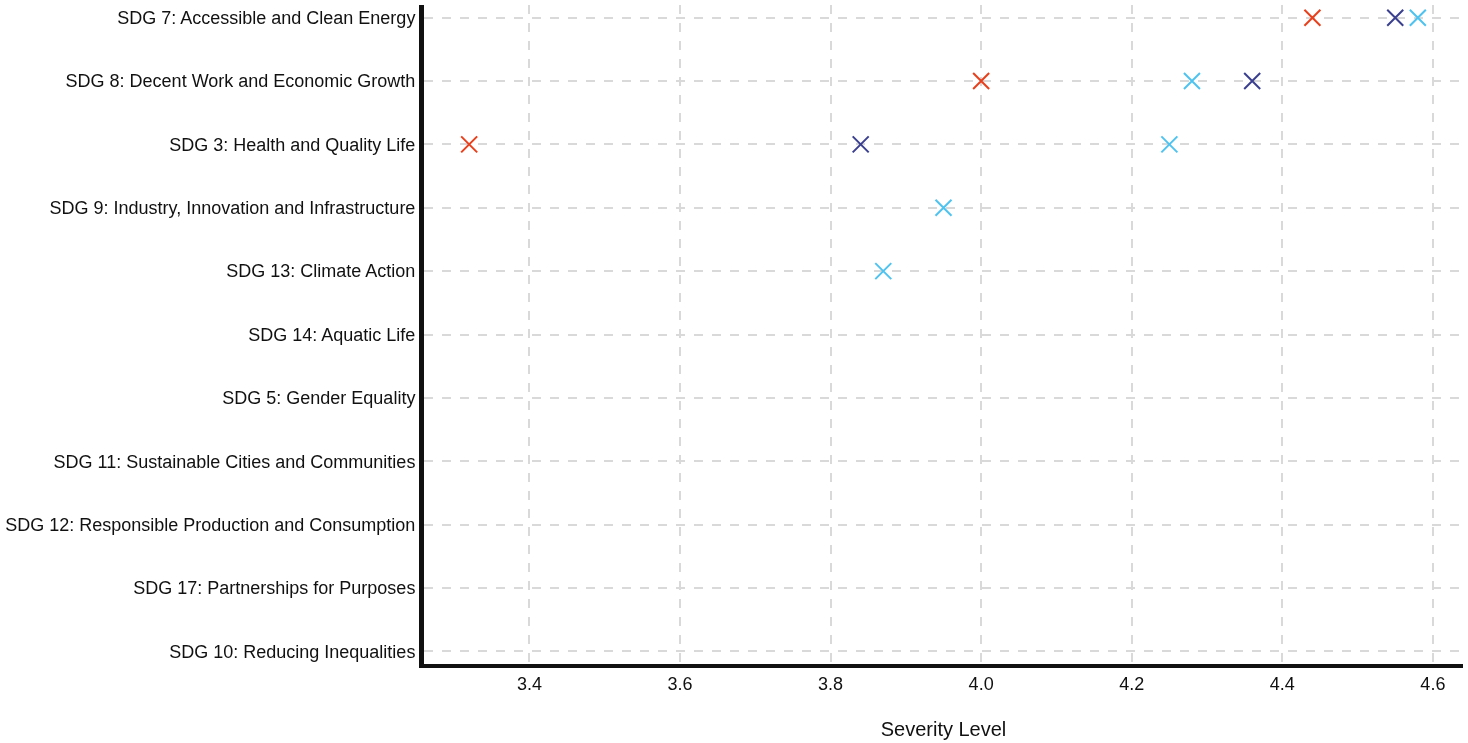  Describe the element at coordinates (680, 683) in the screenshot. I see `x-tick-label: 3.6` at that location.